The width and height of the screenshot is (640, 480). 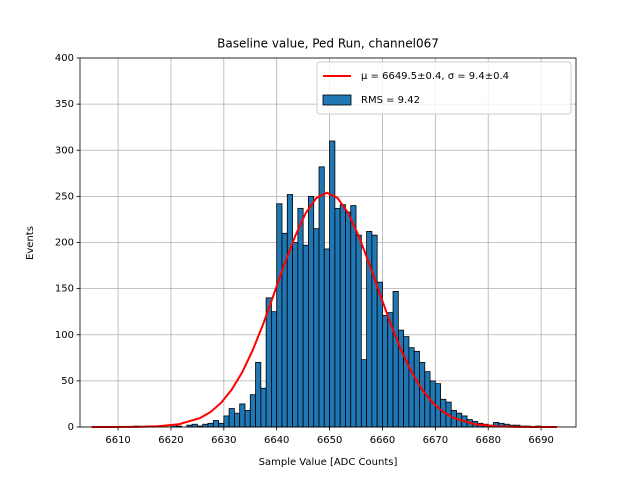 What do you see at coordinates (64, 58) in the screenshot?
I see `y-tick-label: 400` at bounding box center [64, 58].